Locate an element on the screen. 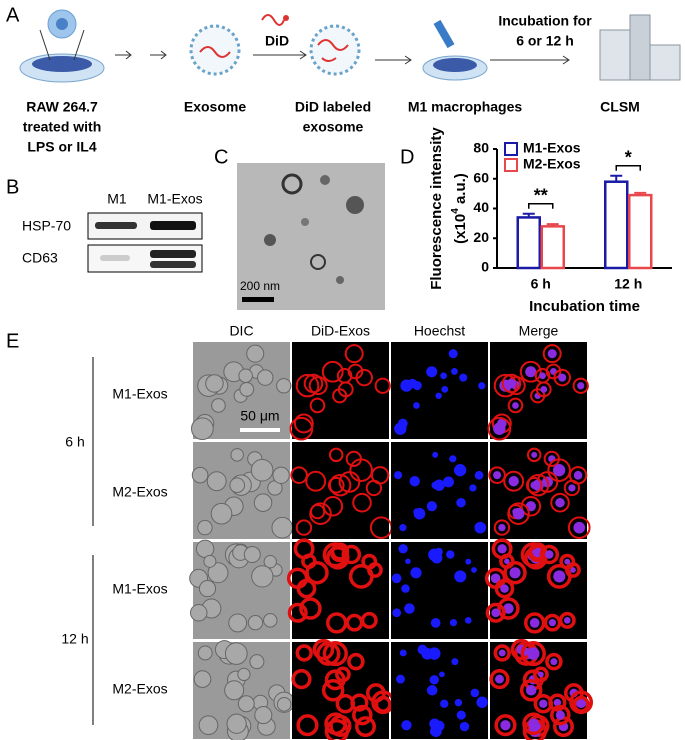  column-header: DiD-Exos is located at coordinates (340, 331).